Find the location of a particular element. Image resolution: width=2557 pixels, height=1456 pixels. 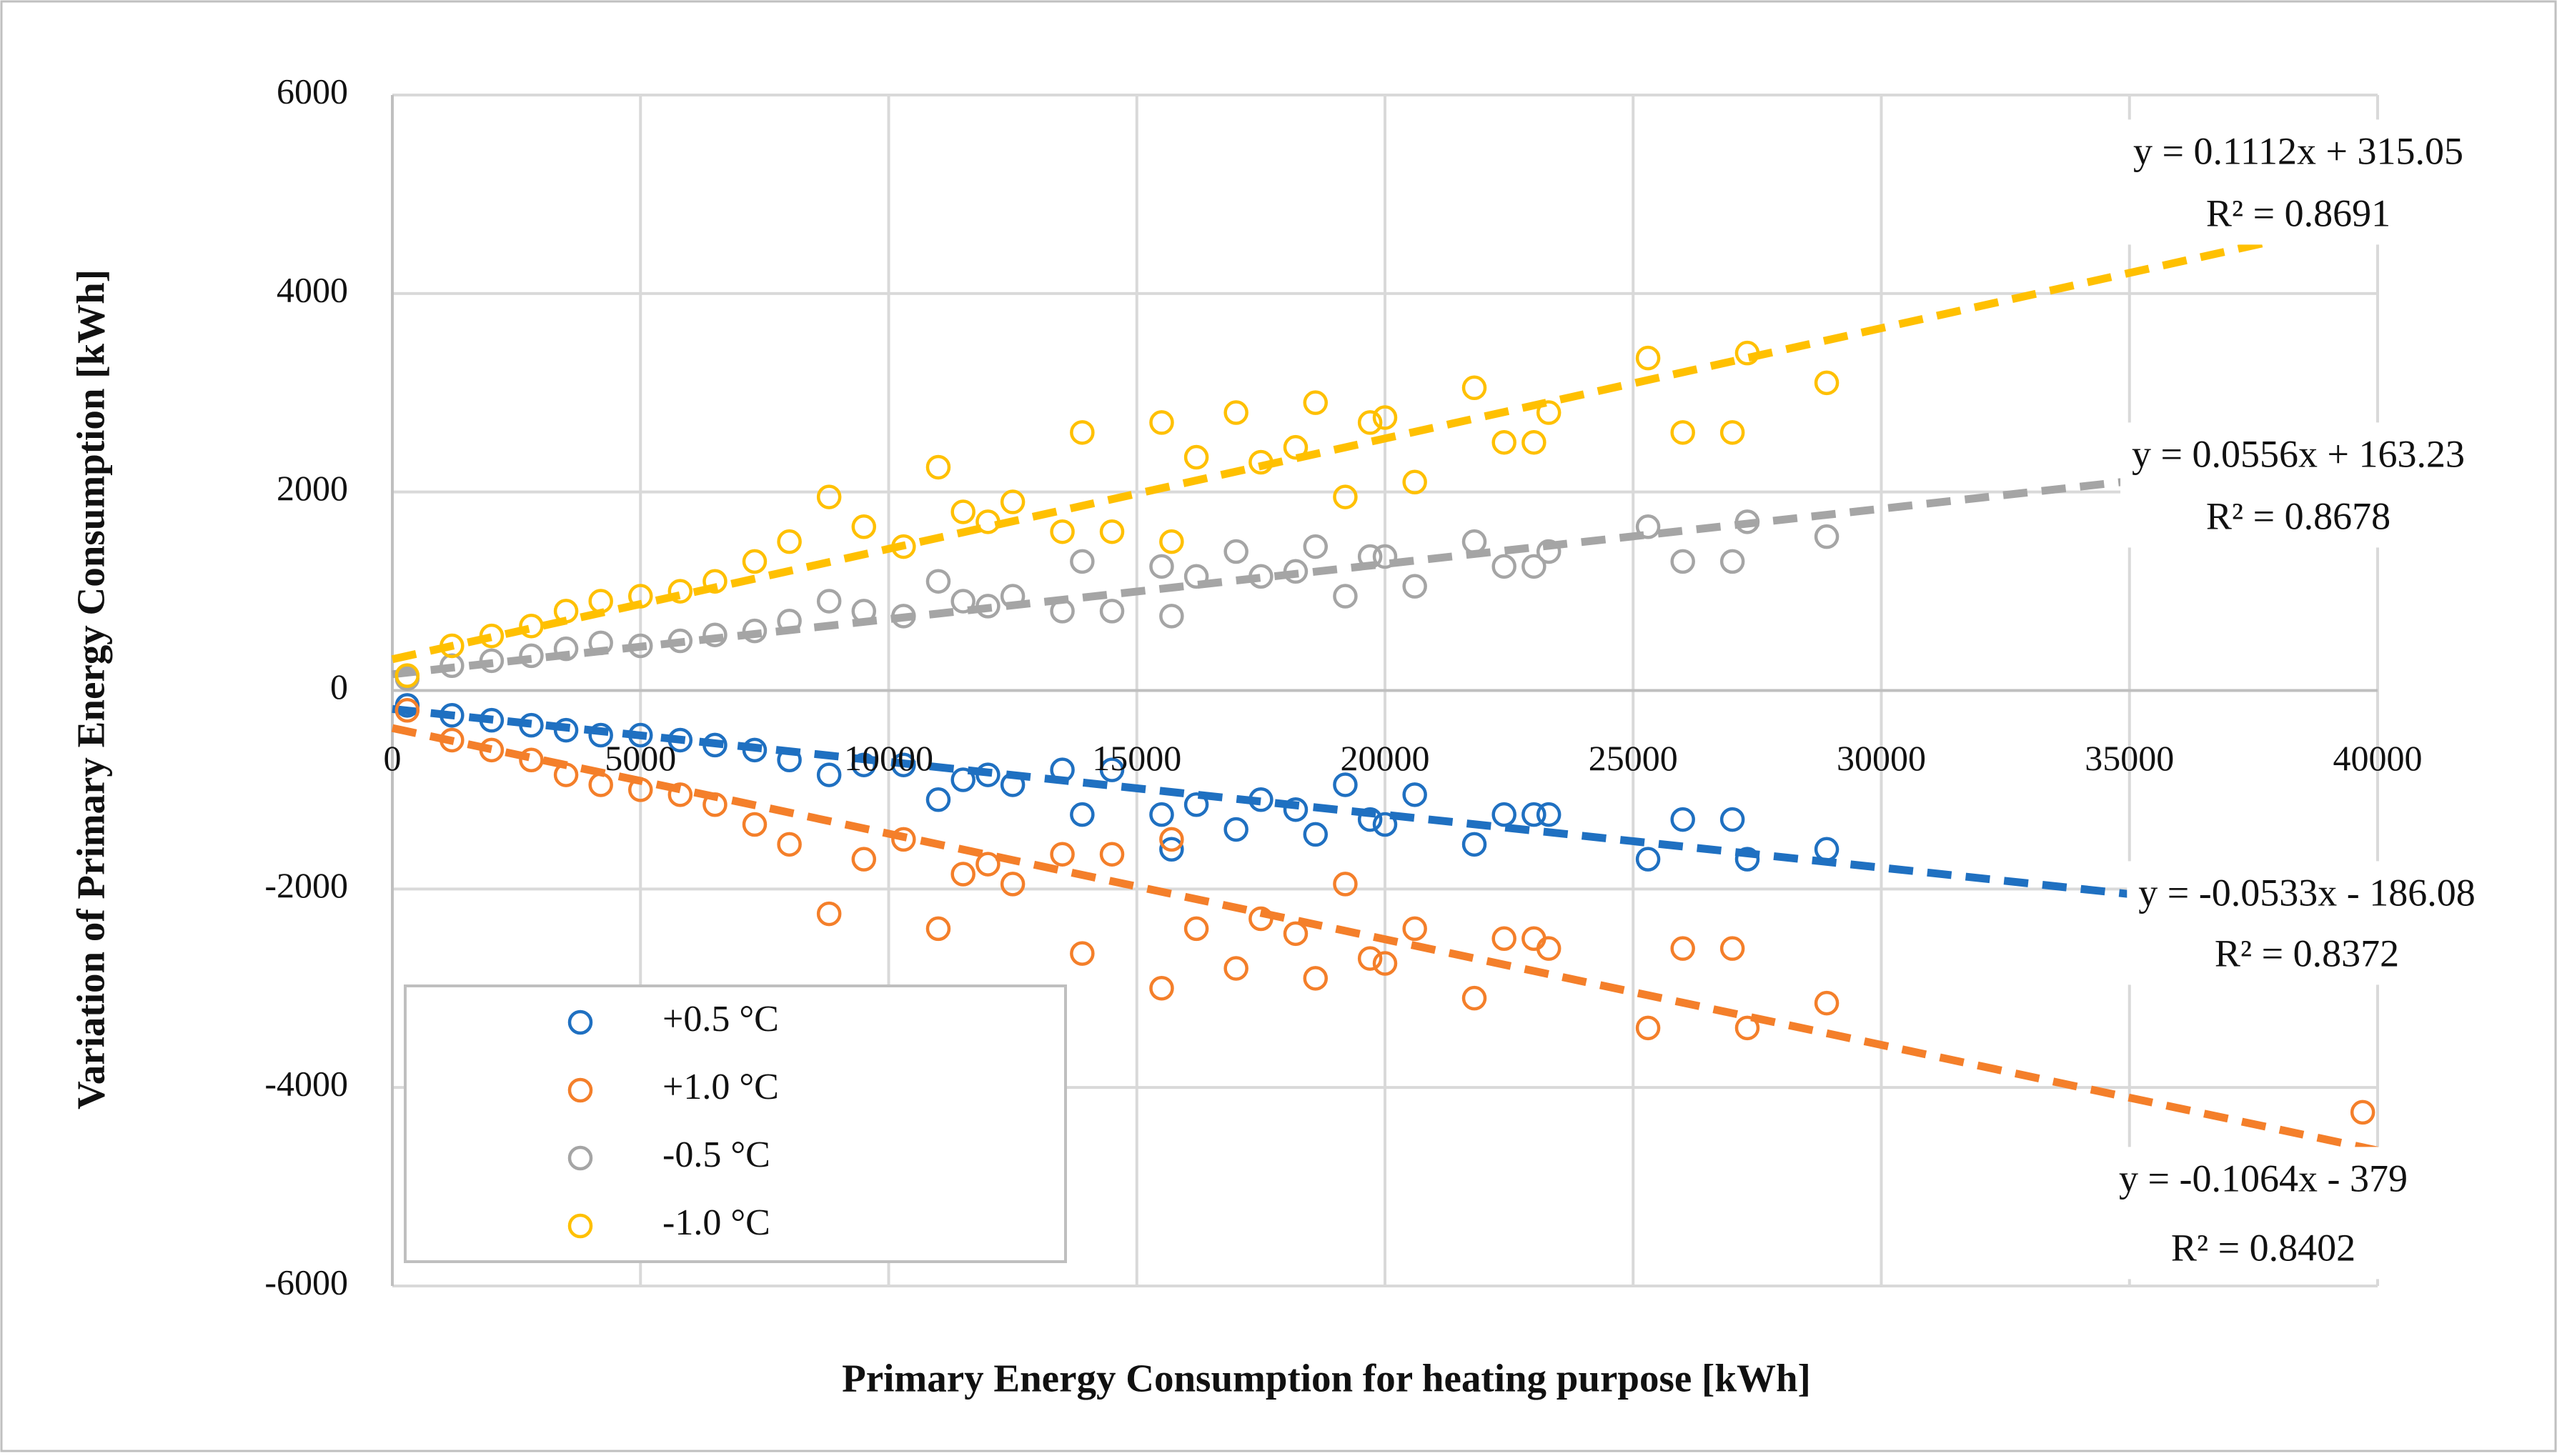

x-tick-label: 35000 is located at coordinates (2129, 758).